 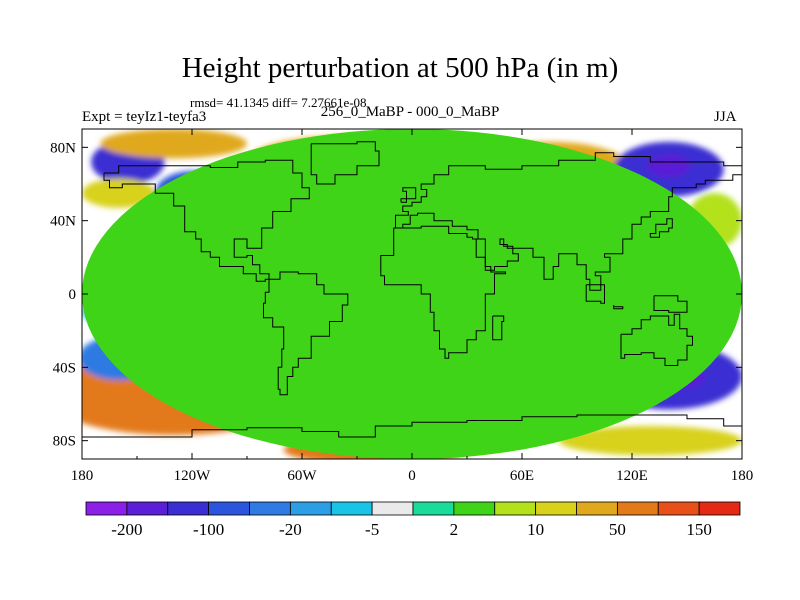 What do you see at coordinates (193, 476) in the screenshot?
I see `x-tick-label: 120W` at bounding box center [193, 476].